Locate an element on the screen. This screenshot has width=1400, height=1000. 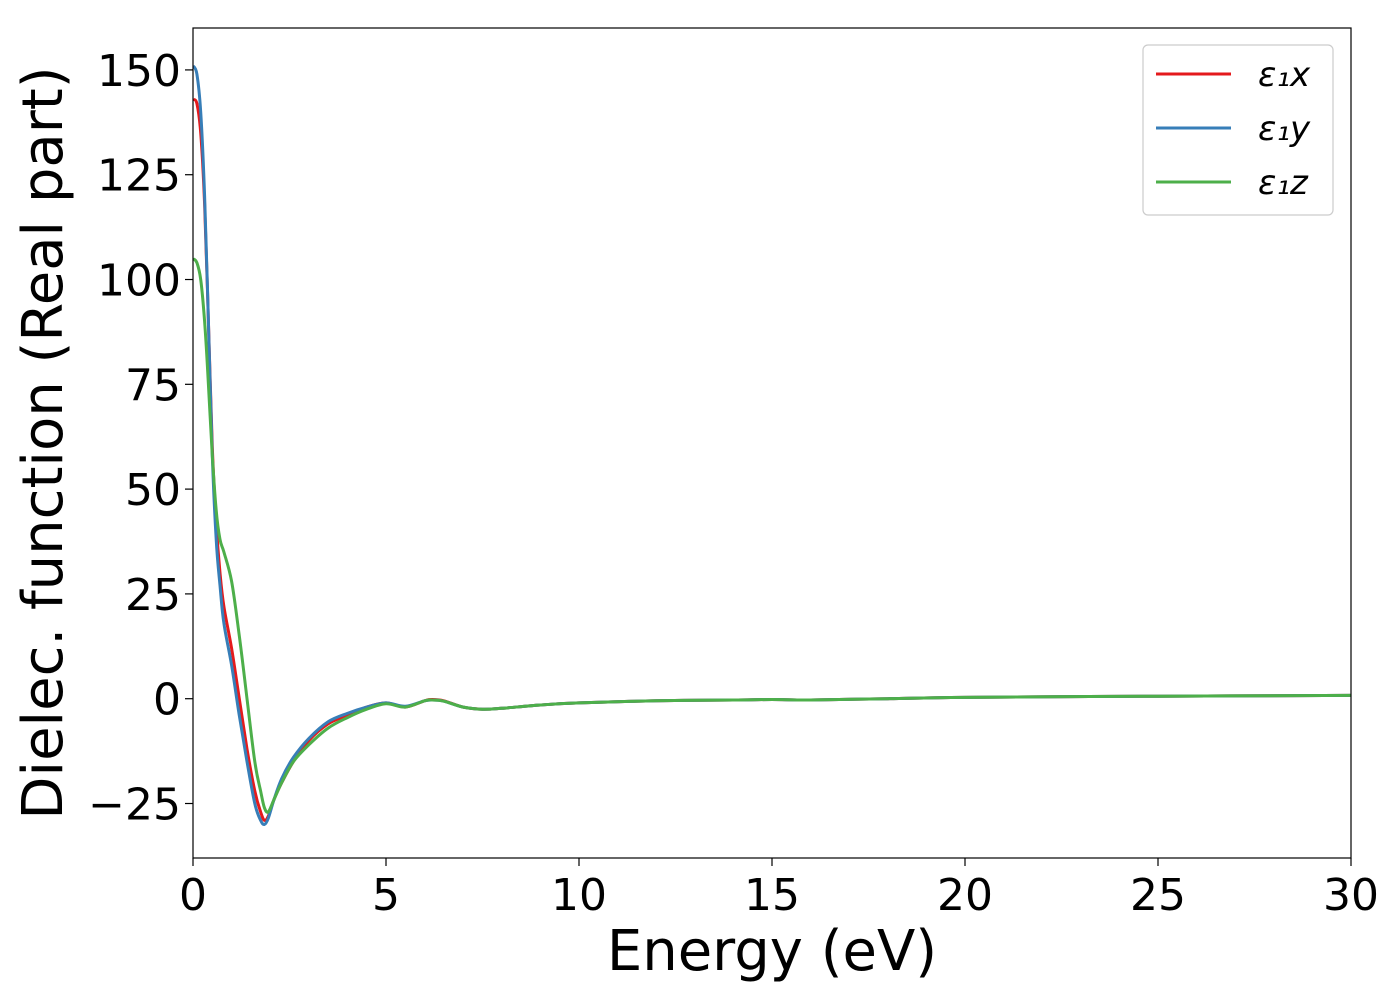
legend-label-1: ε₁x is located at coordinates (1284, 75).